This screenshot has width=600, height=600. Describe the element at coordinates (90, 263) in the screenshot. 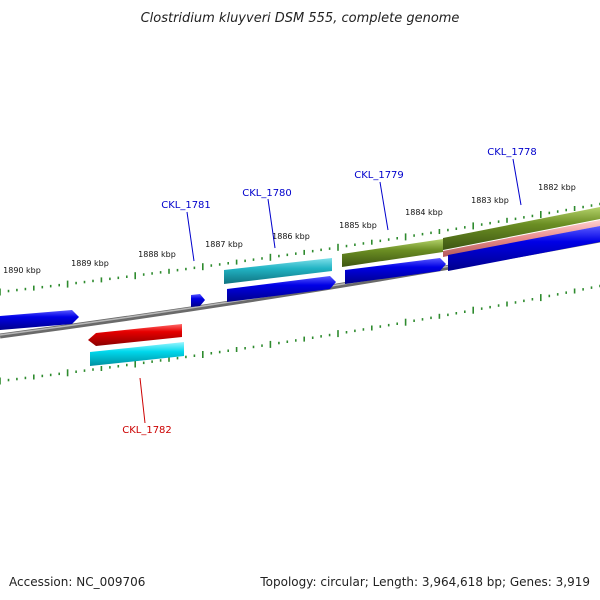

I see `kbp-label: 1889 kbp` at that location.